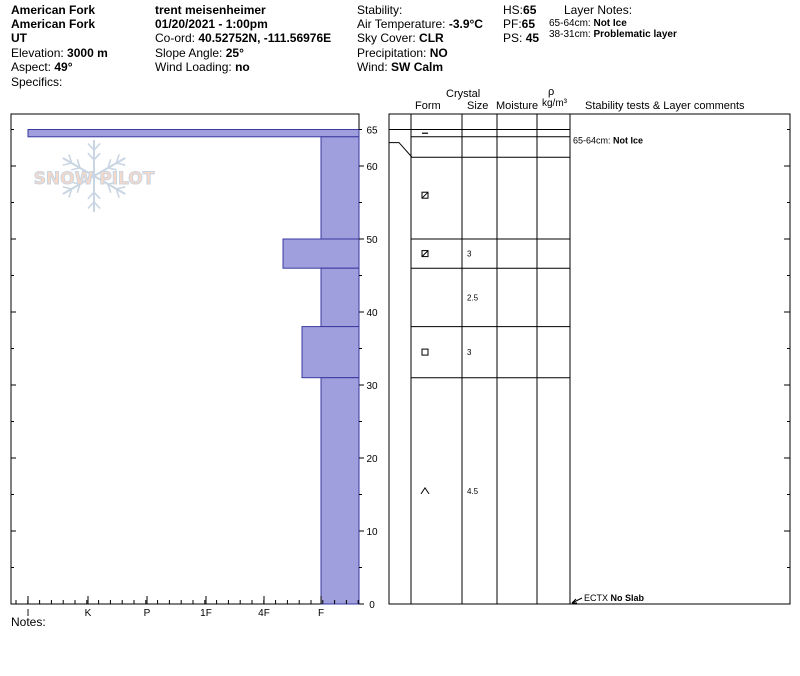  Describe the element at coordinates (532, 38) in the screenshot. I see `ps-value: 45` at that location.